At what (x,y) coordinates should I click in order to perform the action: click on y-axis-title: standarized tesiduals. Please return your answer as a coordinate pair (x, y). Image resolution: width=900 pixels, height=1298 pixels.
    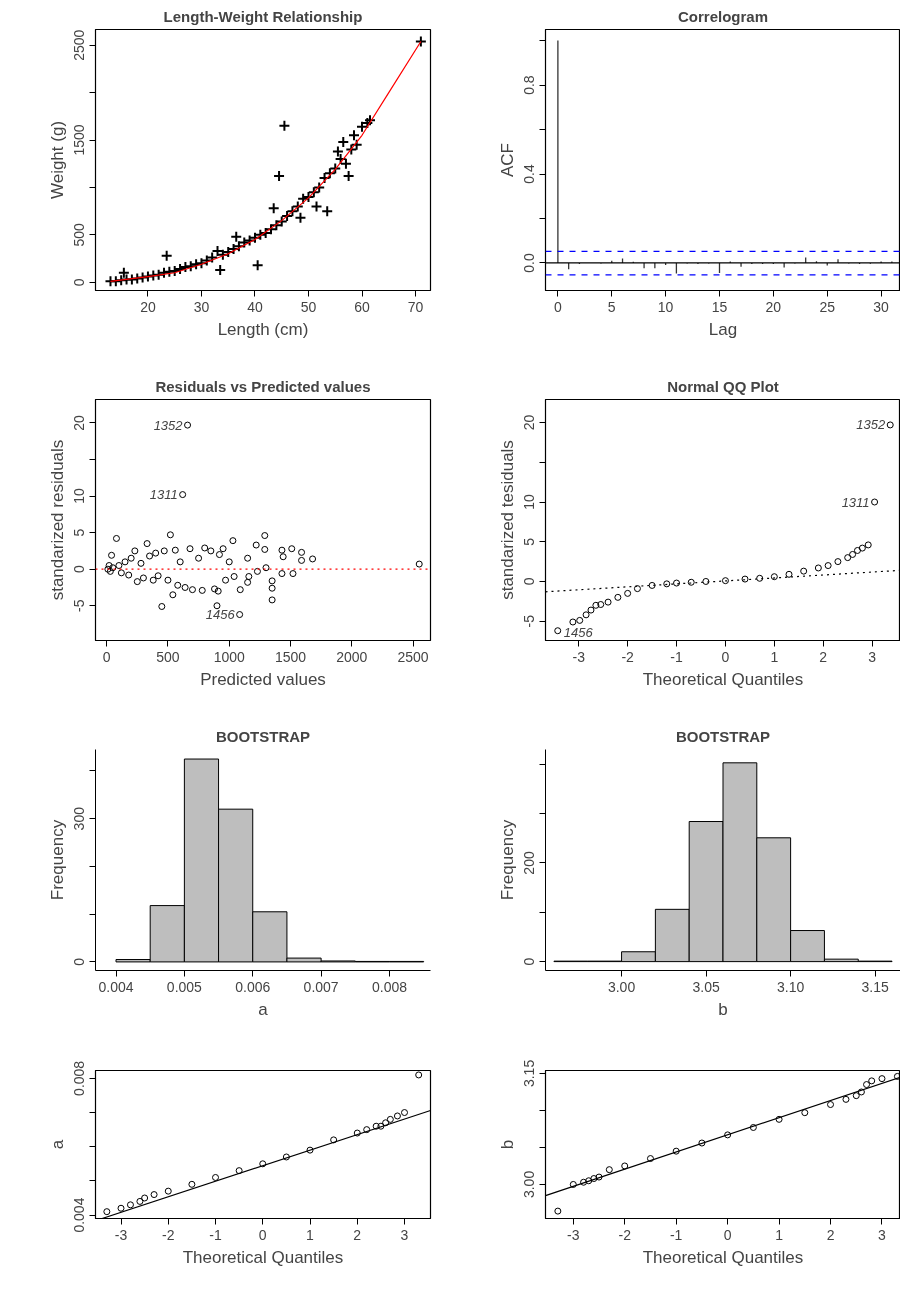
    Looking at the image, I should click on (507, 520).